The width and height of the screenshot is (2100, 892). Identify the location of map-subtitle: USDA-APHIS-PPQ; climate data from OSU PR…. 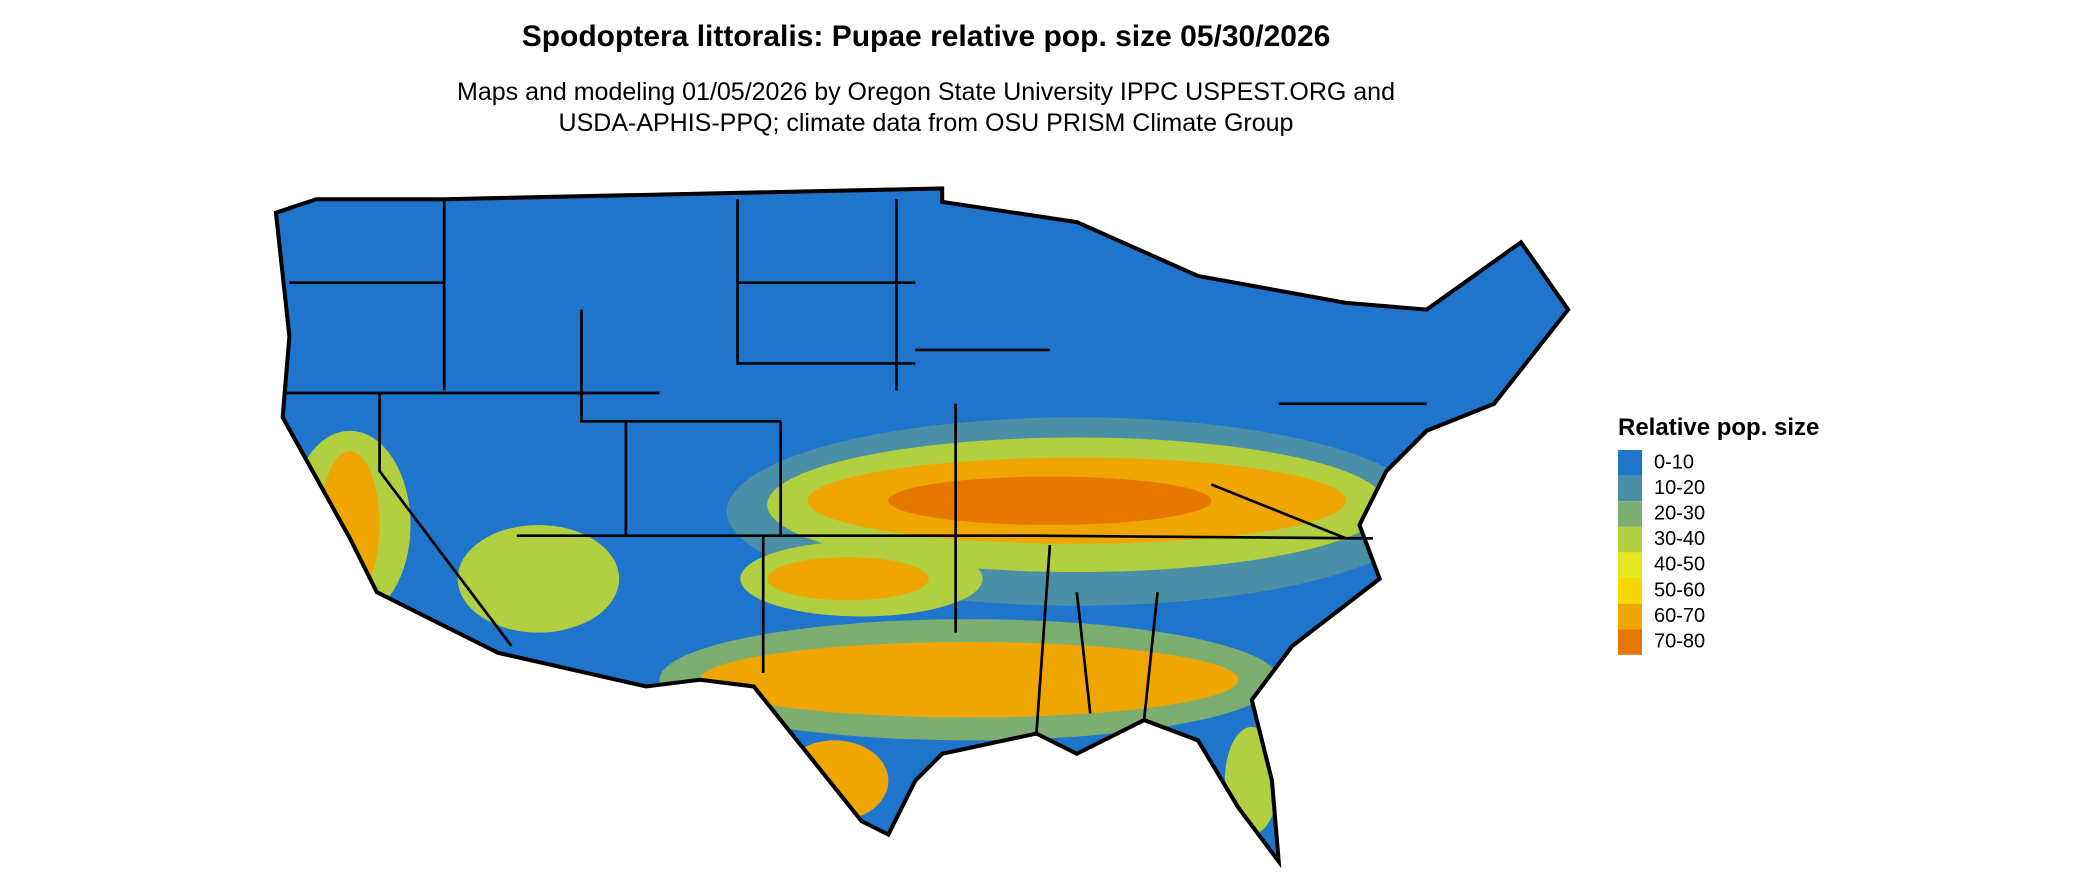
(926, 123).